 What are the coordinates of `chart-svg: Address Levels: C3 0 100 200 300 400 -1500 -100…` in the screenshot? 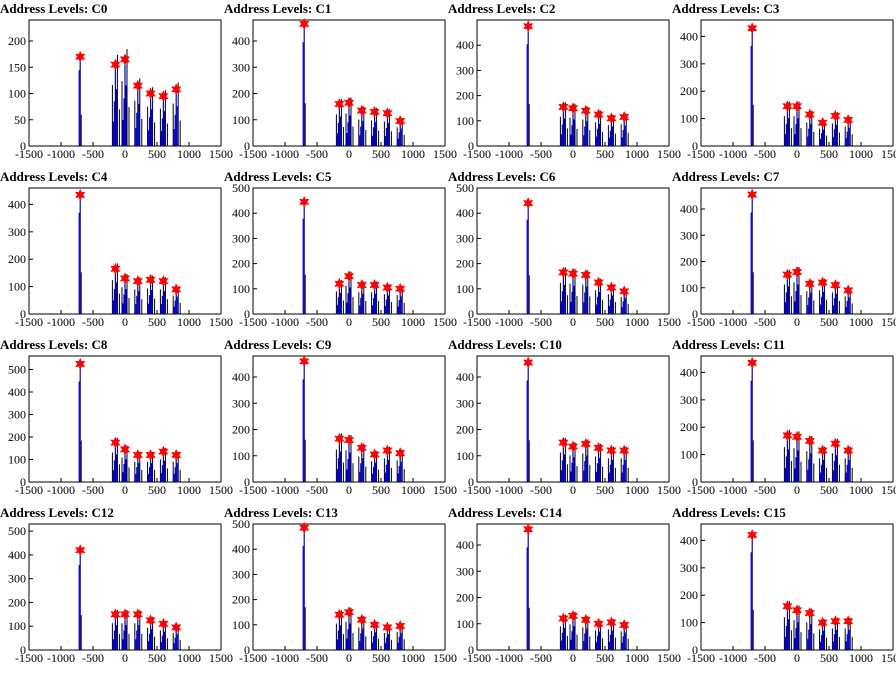 It's located at (784, 81).